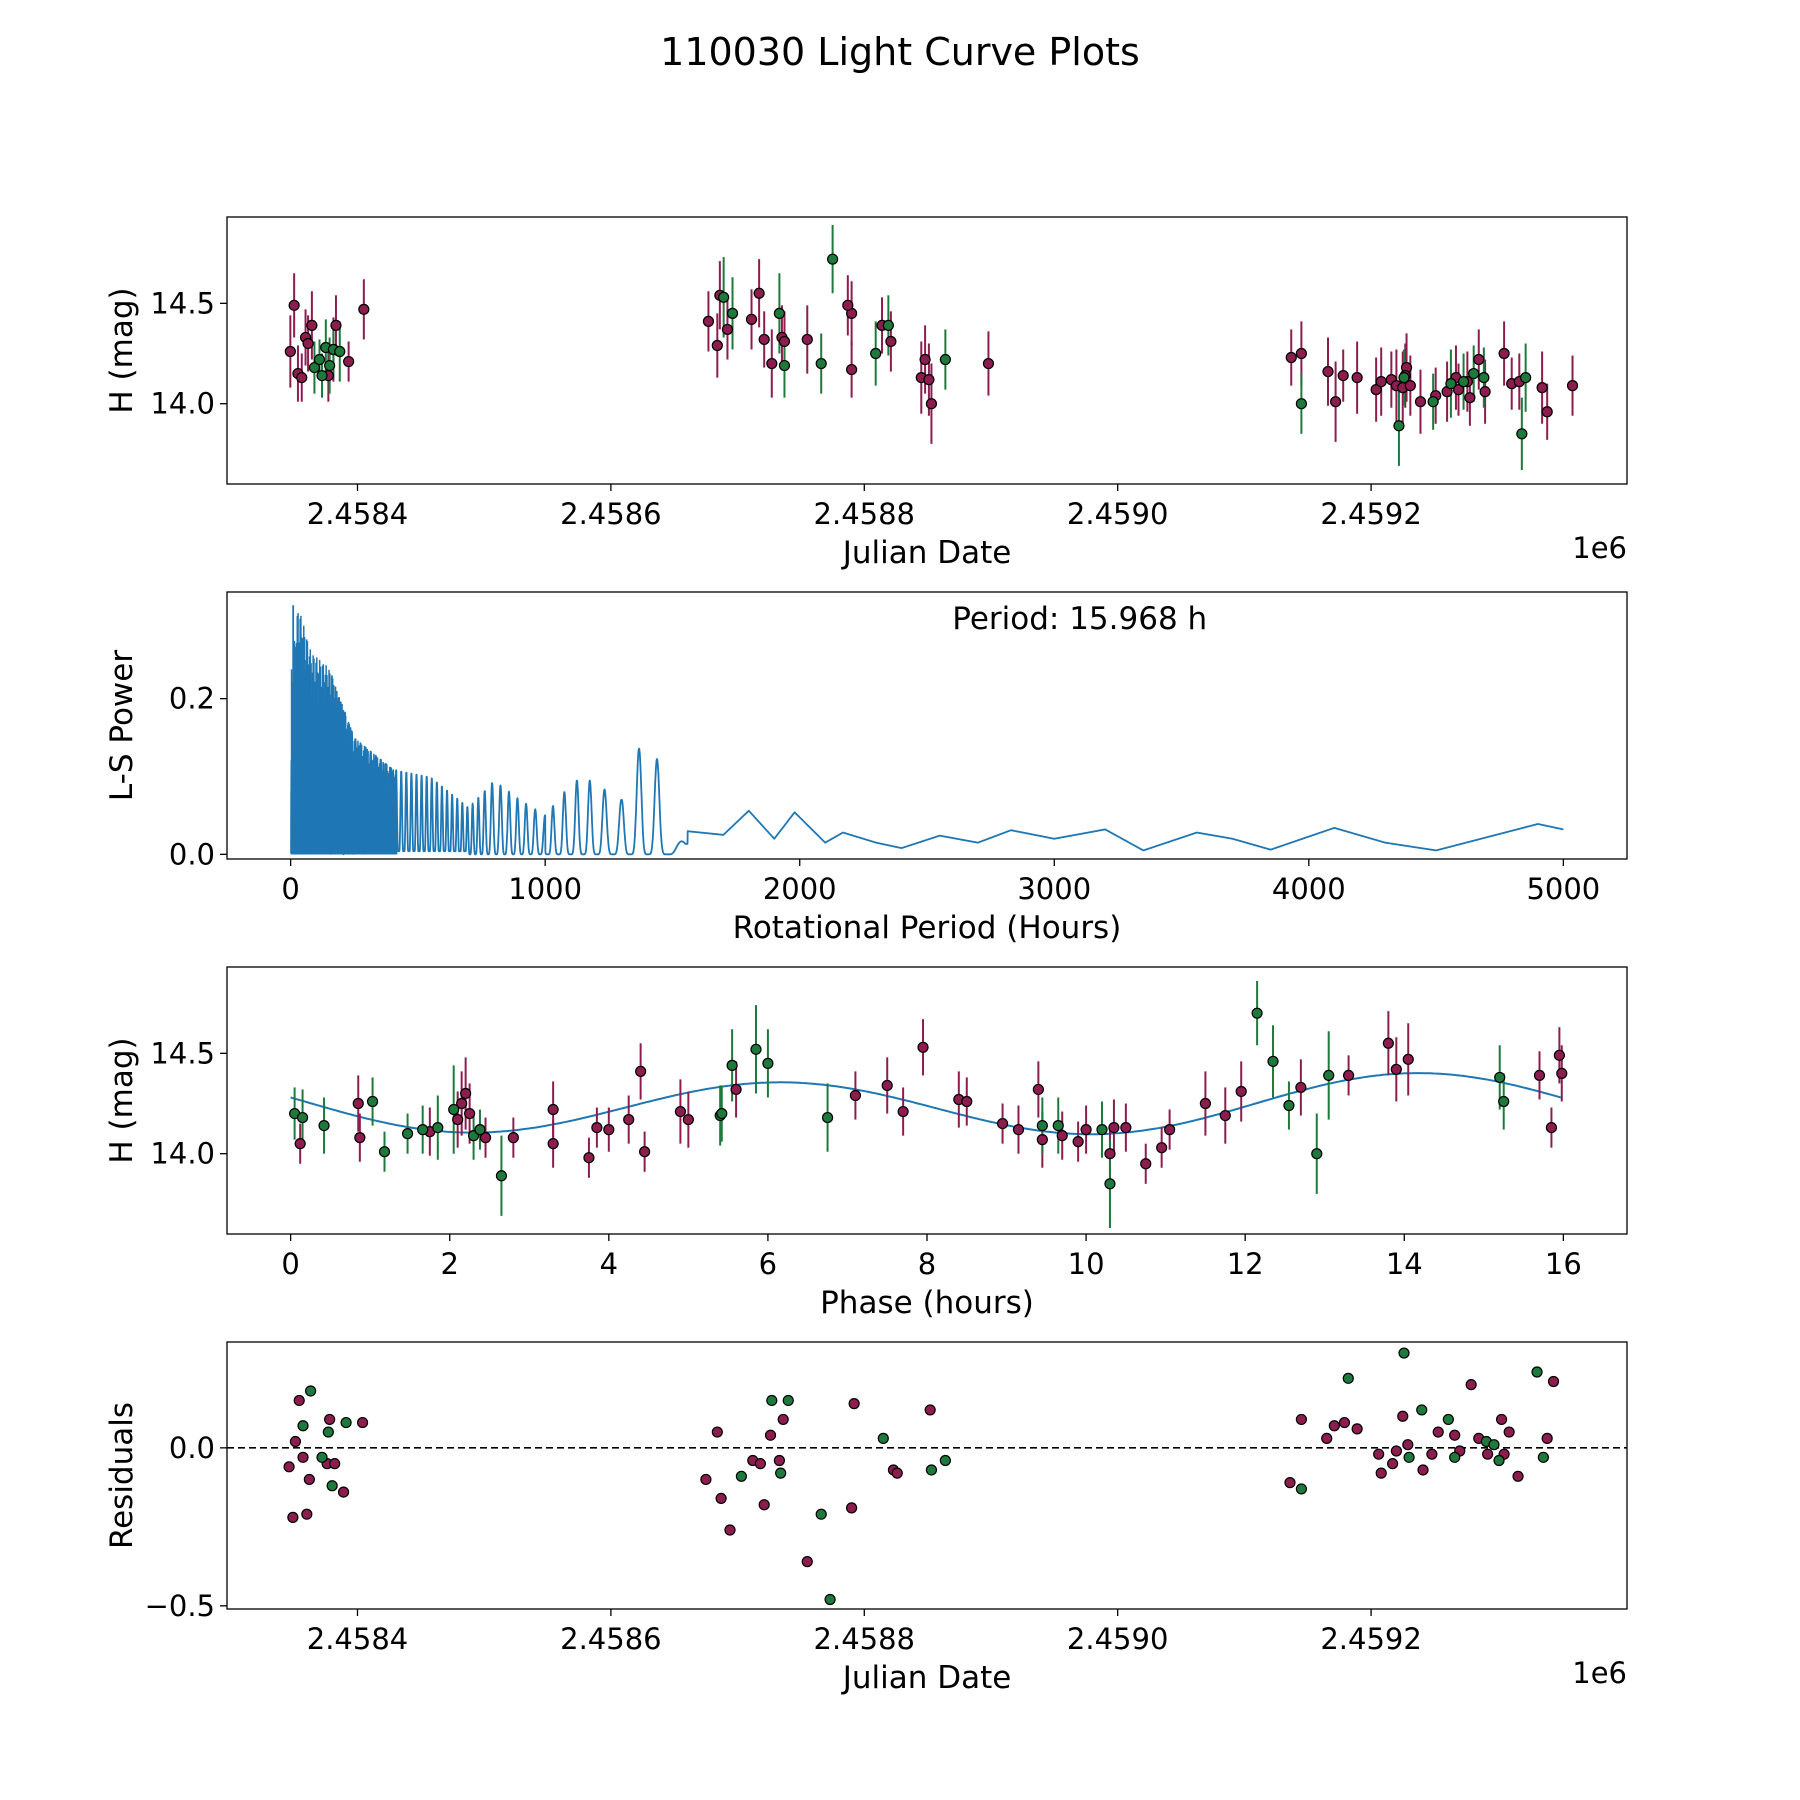 This screenshot has width=1800, height=1800. What do you see at coordinates (768, 1264) in the screenshot?
I see `x-tick-label: 6` at bounding box center [768, 1264].